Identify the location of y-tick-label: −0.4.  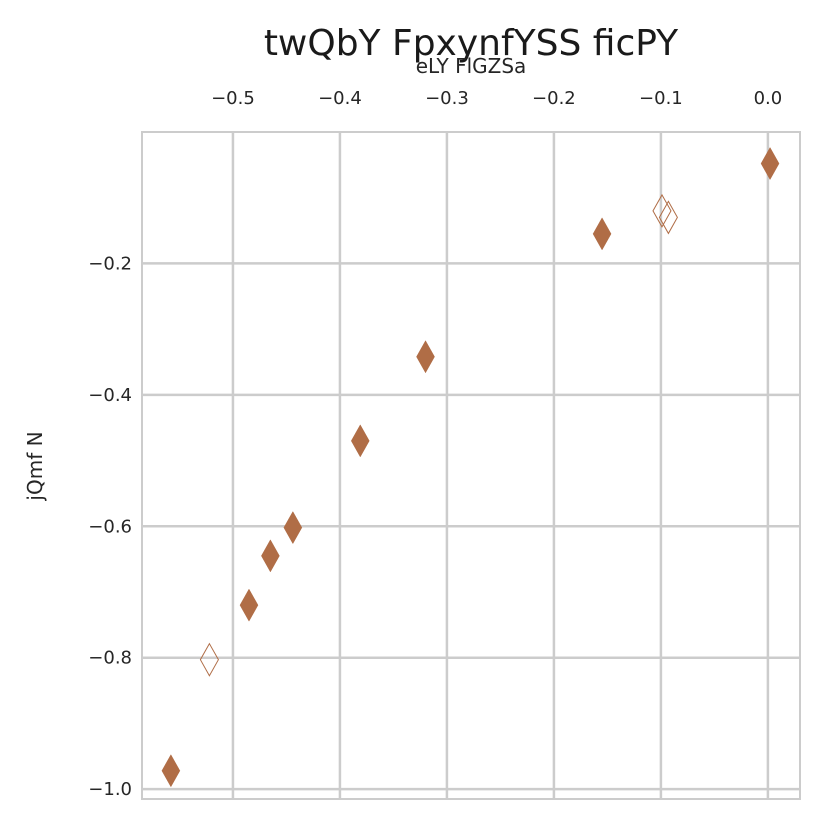
(110, 395).